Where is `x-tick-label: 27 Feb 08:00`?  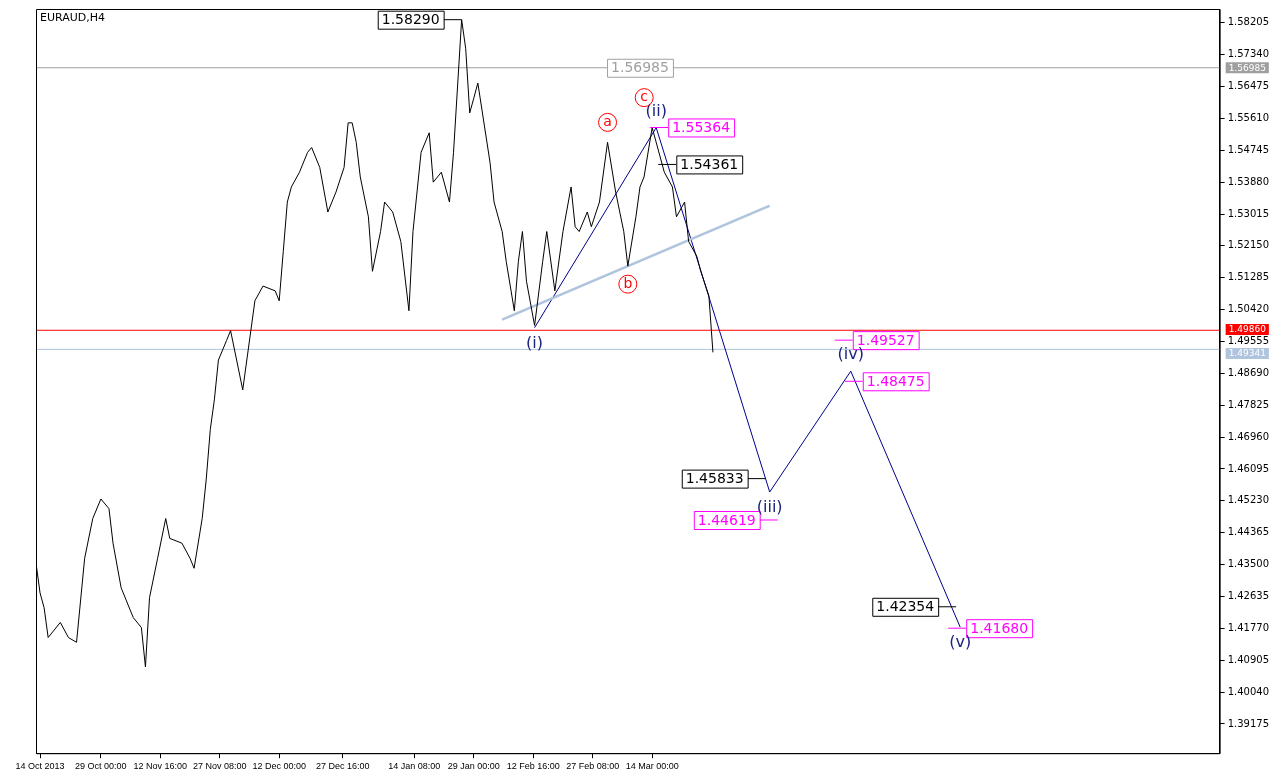 x-tick-label: 27 Feb 08:00 is located at coordinates (593, 766).